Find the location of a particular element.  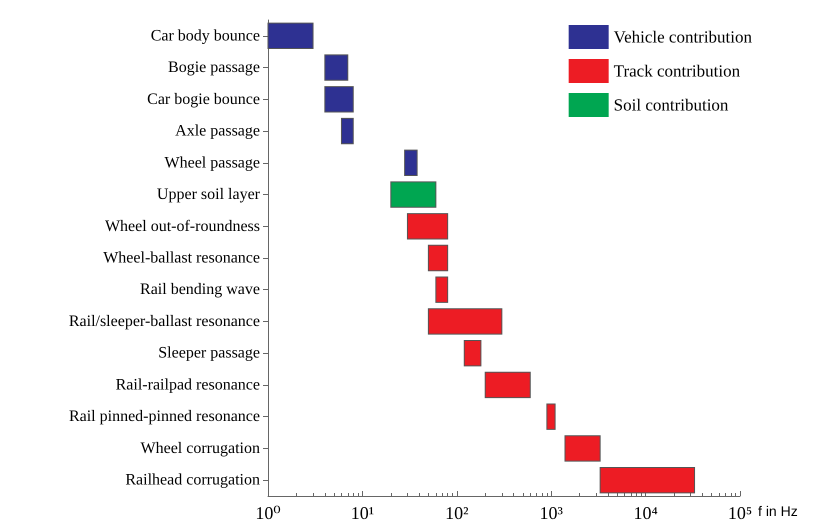

x-tick-label: 10⁵ is located at coordinates (740, 513).